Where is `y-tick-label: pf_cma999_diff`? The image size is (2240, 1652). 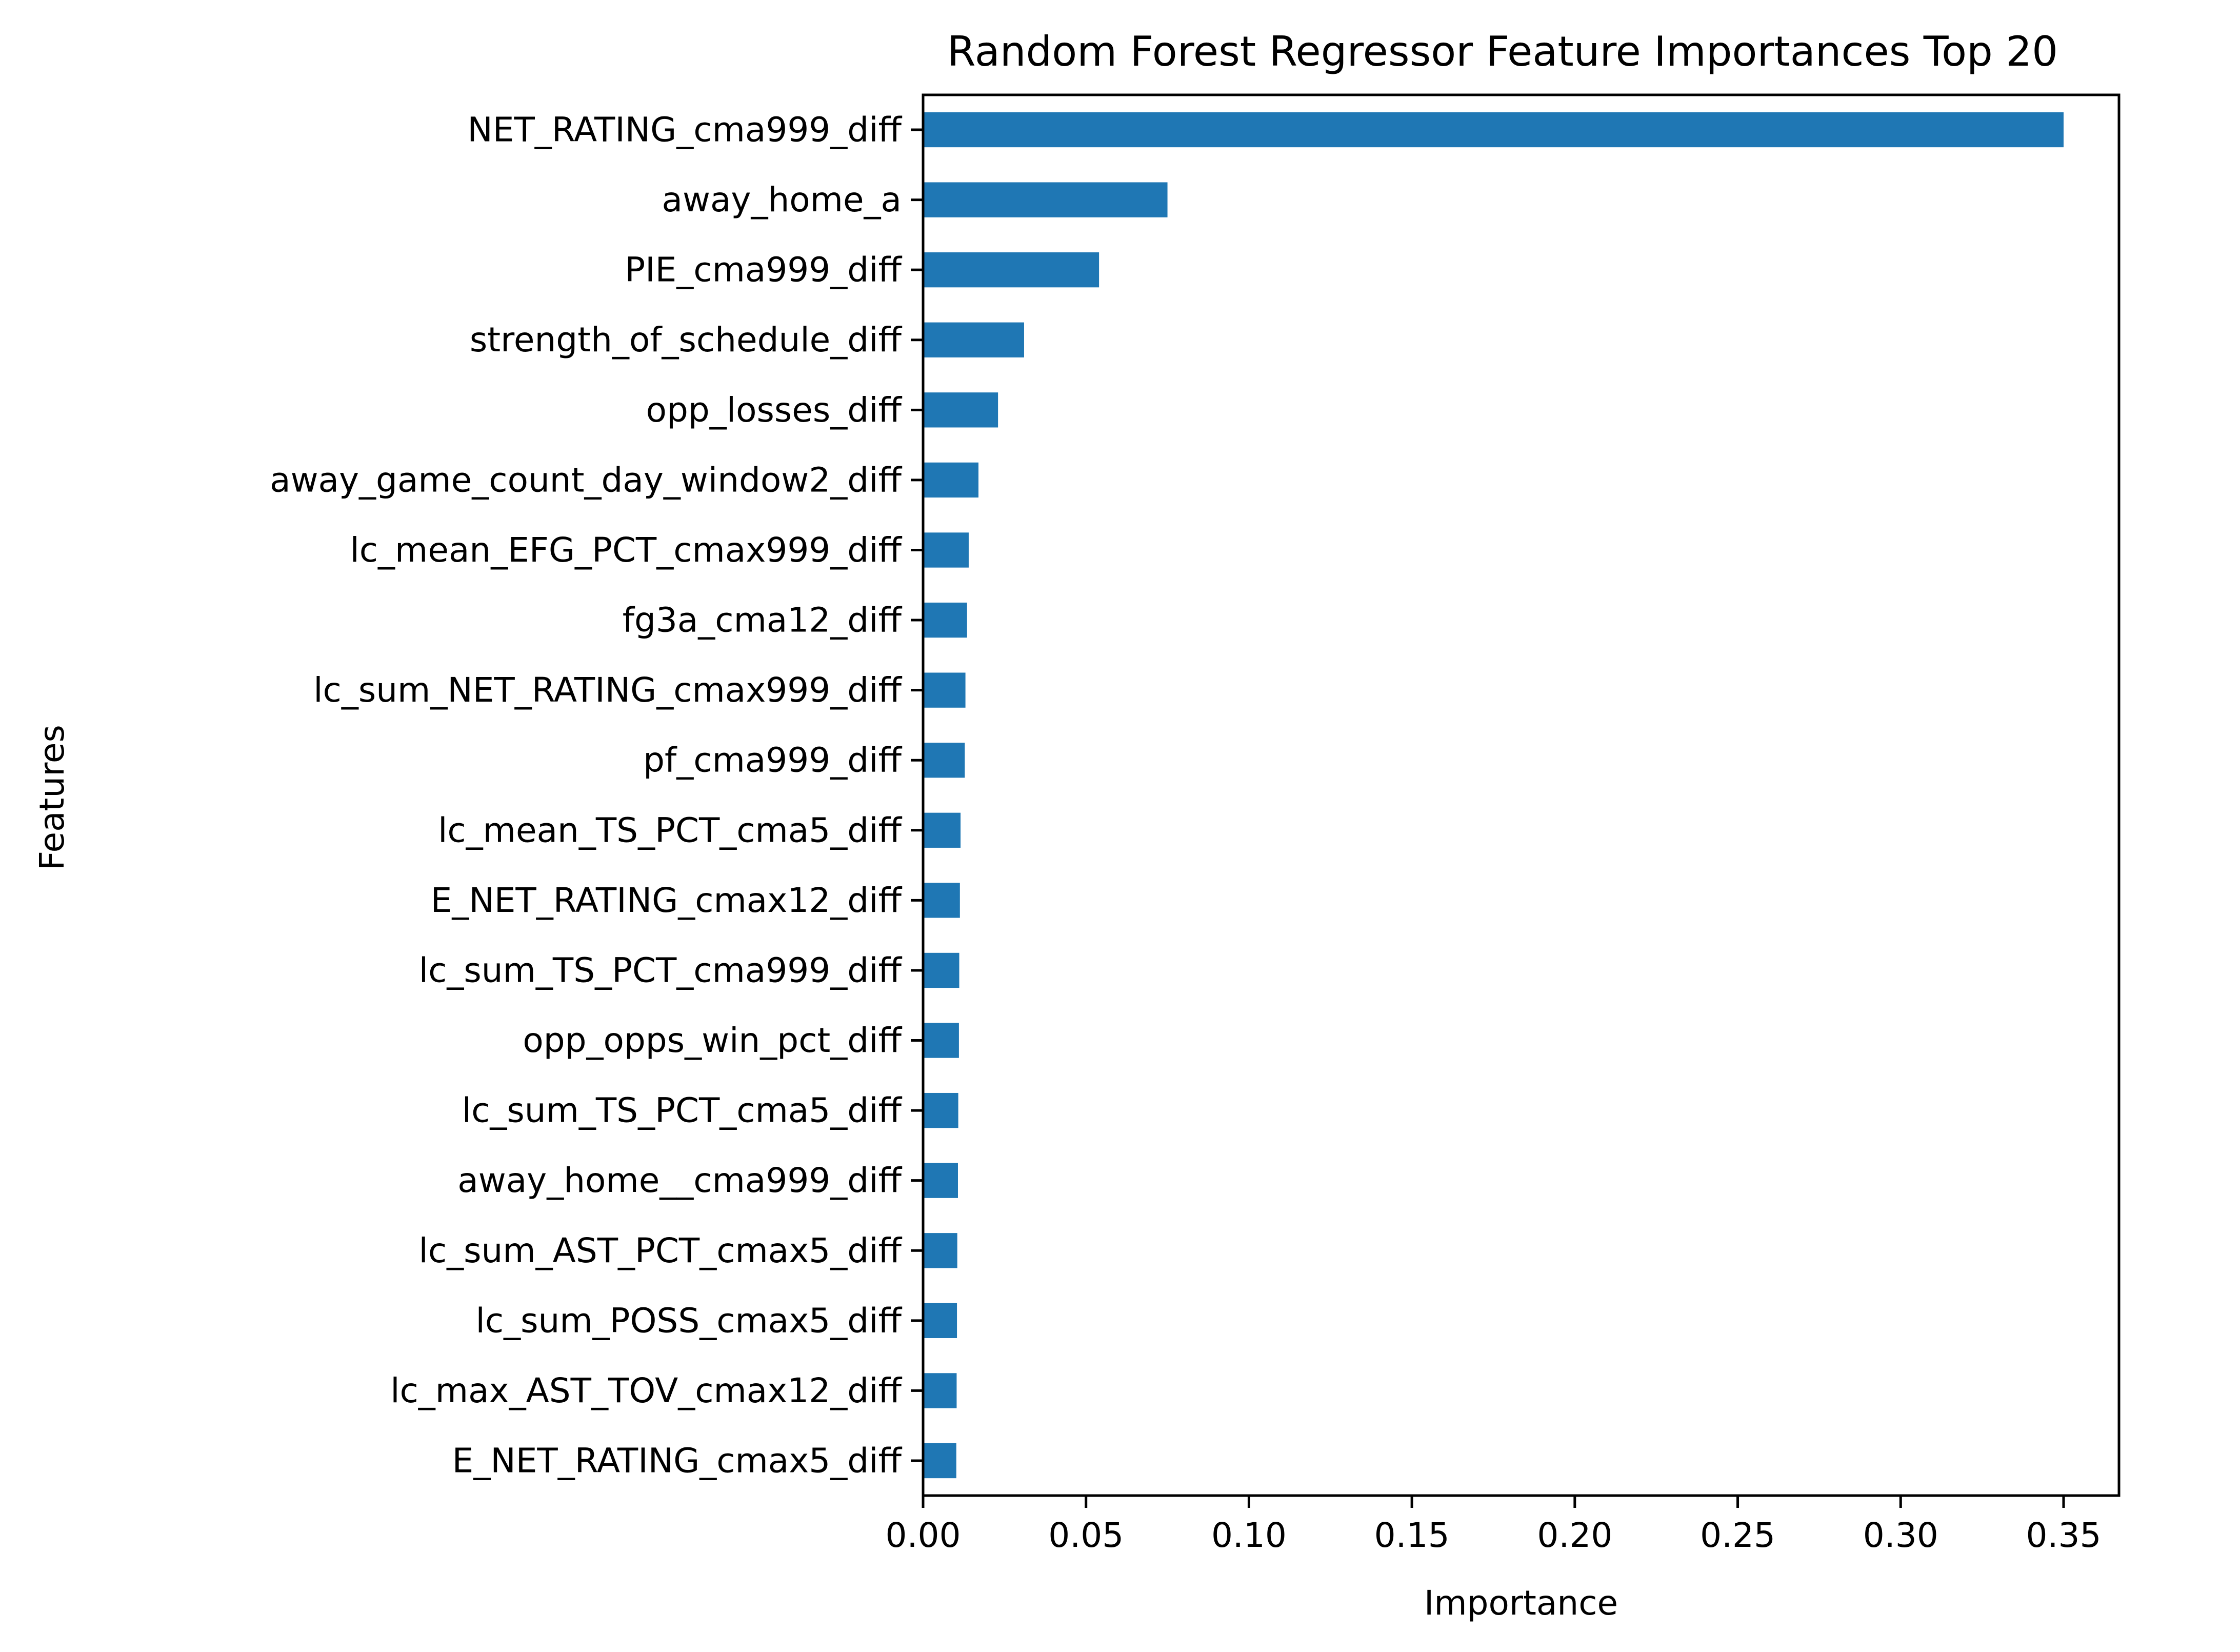
y-tick-label: pf_cma999_diff is located at coordinates (772, 760).